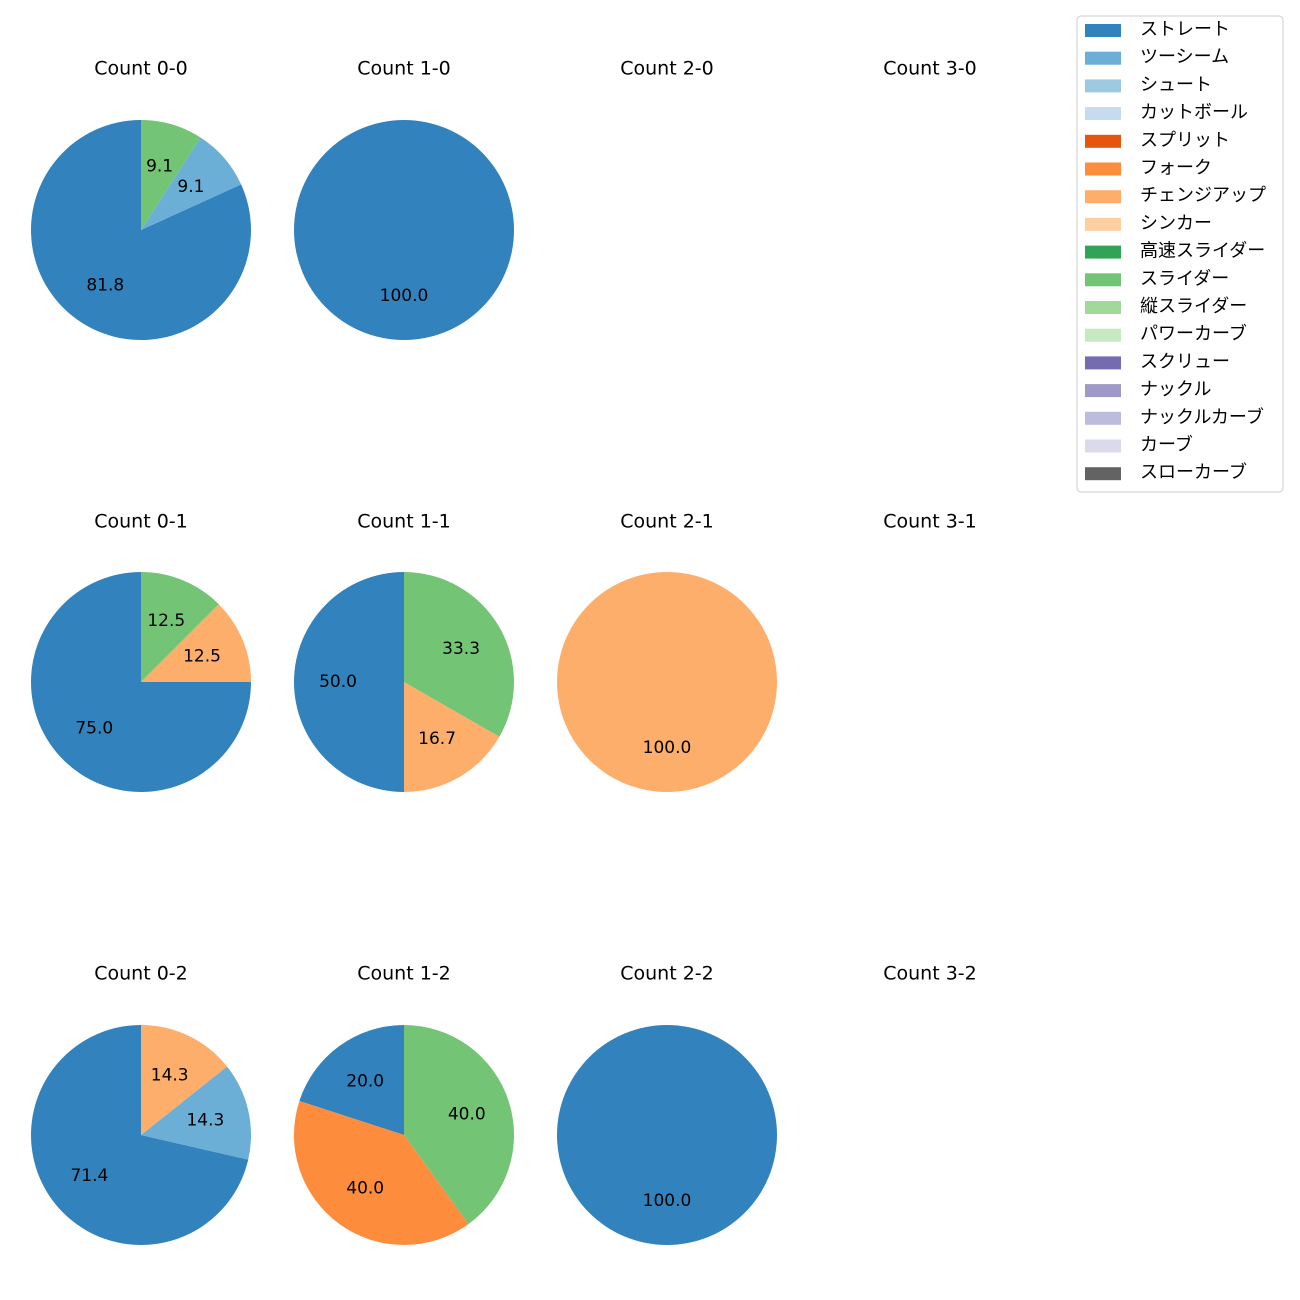 This screenshot has width=1300, height=1300. What do you see at coordinates (1193, 334) in the screenshot?
I see `legend-label: パワーカーブ` at bounding box center [1193, 334].